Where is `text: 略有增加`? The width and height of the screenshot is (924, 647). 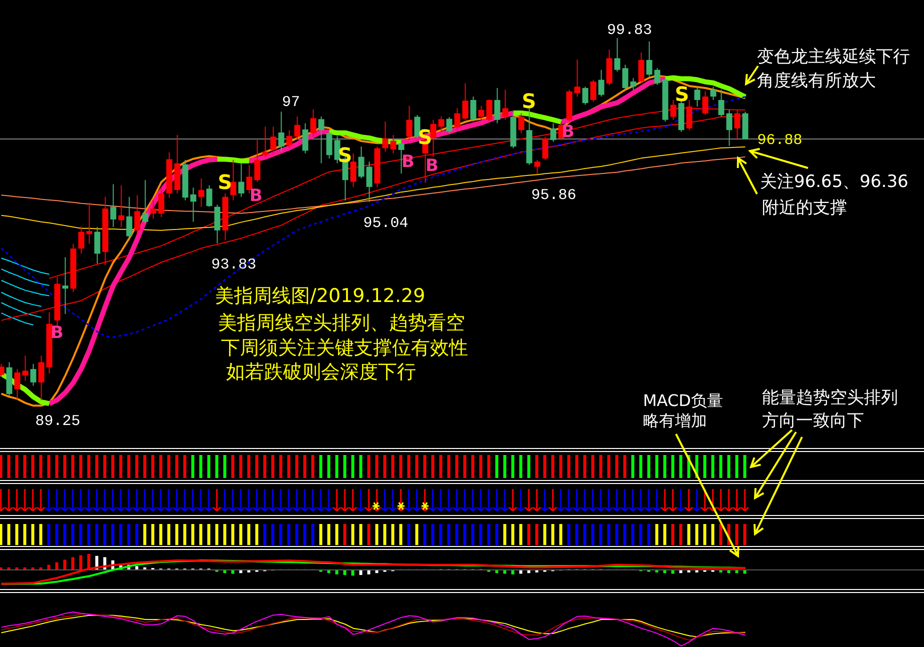 text: 略有增加 is located at coordinates (675, 420).